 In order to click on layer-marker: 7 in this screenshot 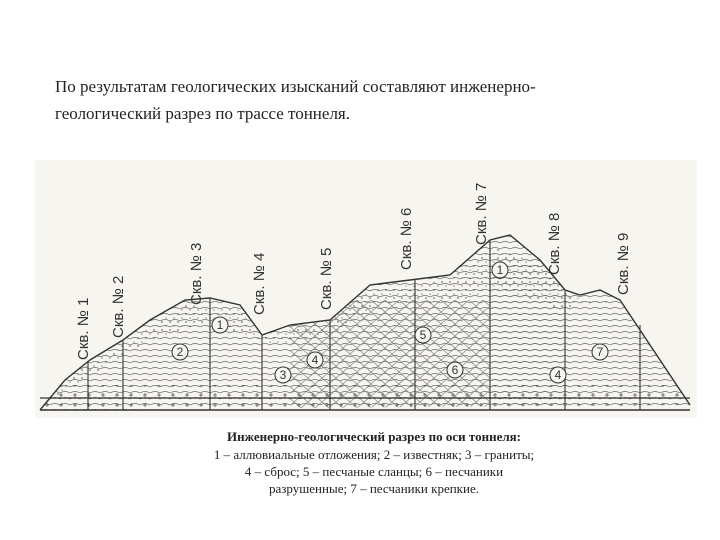, I will do `click(600, 352)`.